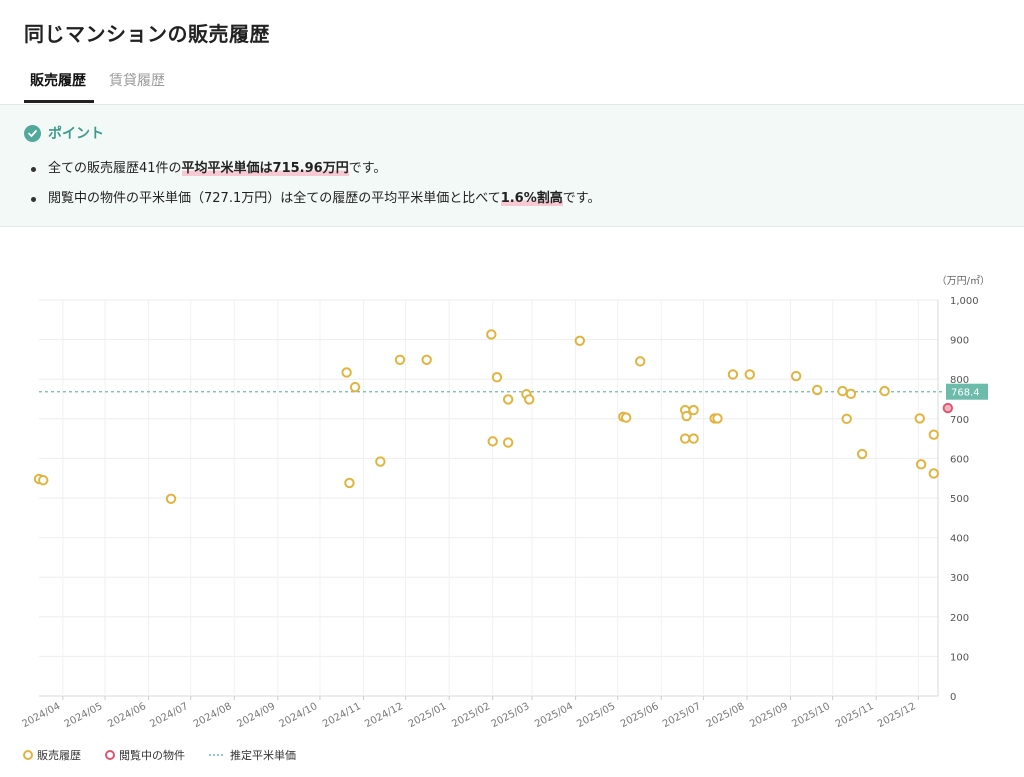 The image size is (1024, 777). What do you see at coordinates (59, 755) in the screenshot?
I see `legend-sales-label: 販売履歴` at bounding box center [59, 755].